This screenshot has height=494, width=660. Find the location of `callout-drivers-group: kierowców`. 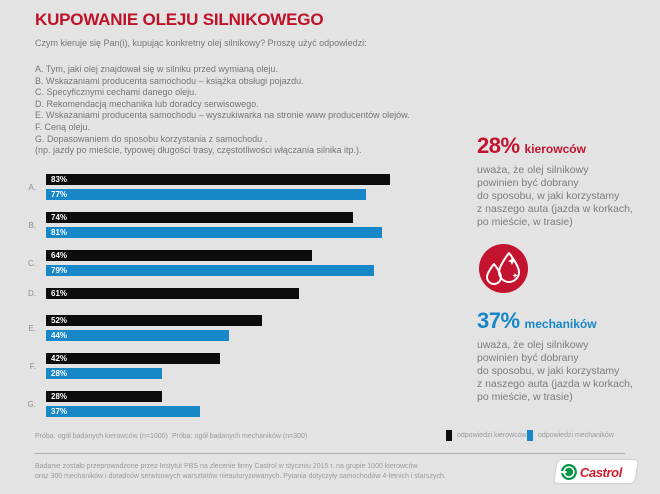

callout-drivers-group: kierowców is located at coordinates (555, 149).